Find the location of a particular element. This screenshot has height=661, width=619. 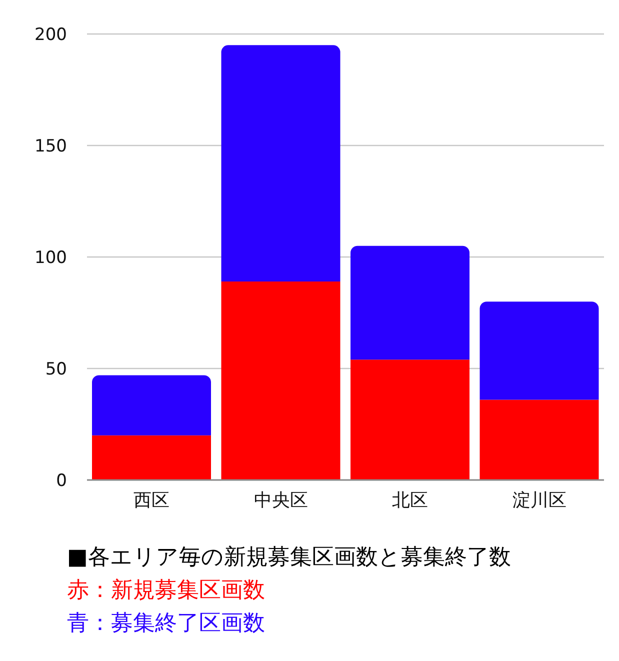

text: ■各エリア毎の新規募集区画数と募集終了数 is located at coordinates (289, 558).